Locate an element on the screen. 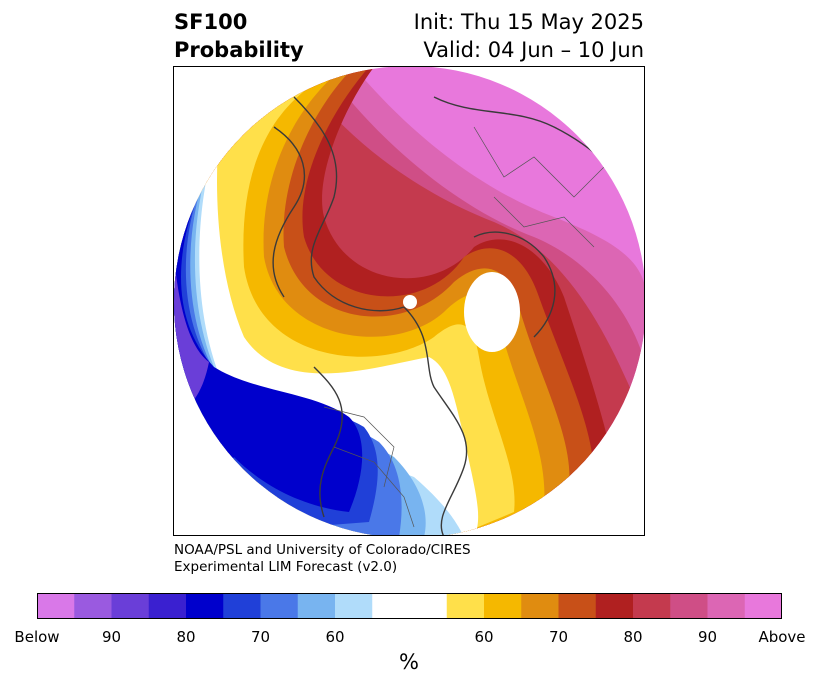 The height and width of the screenshot is (686, 819). colorbar is located at coordinates (409, 606).